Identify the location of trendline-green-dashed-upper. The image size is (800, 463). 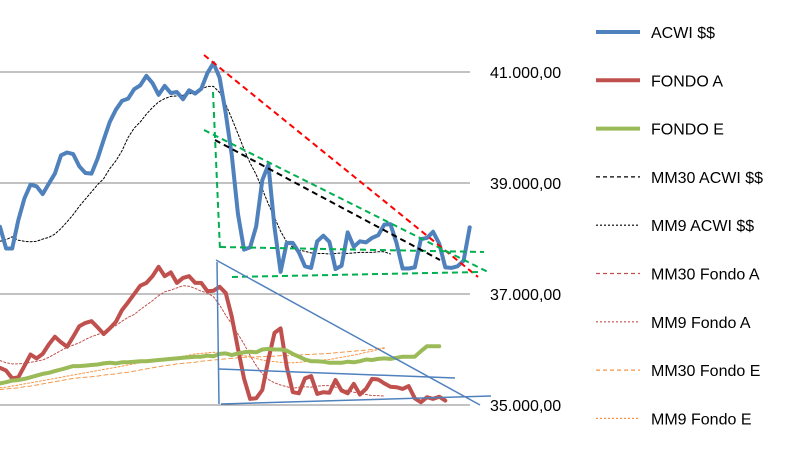
(346, 201).